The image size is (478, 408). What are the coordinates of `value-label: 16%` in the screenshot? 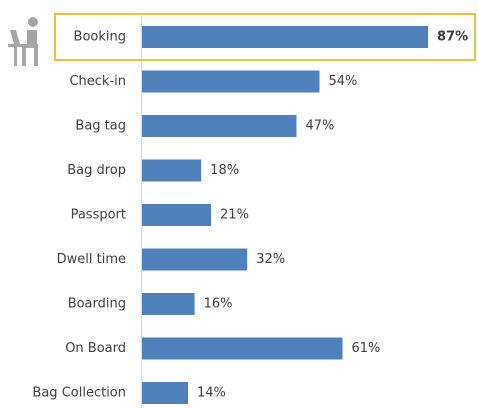 It's located at (218, 304).